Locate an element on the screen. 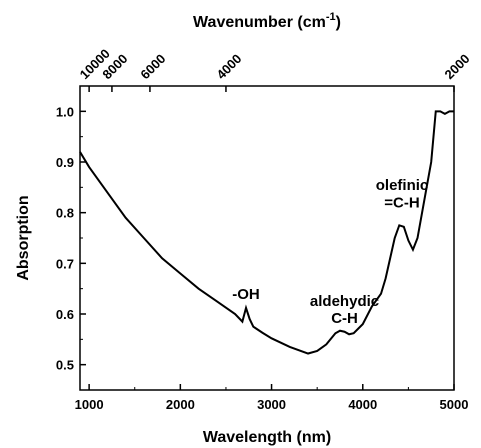 This screenshot has height=448, width=481. top-axis-label: Wavenumber (cm-1) is located at coordinates (267, 21).